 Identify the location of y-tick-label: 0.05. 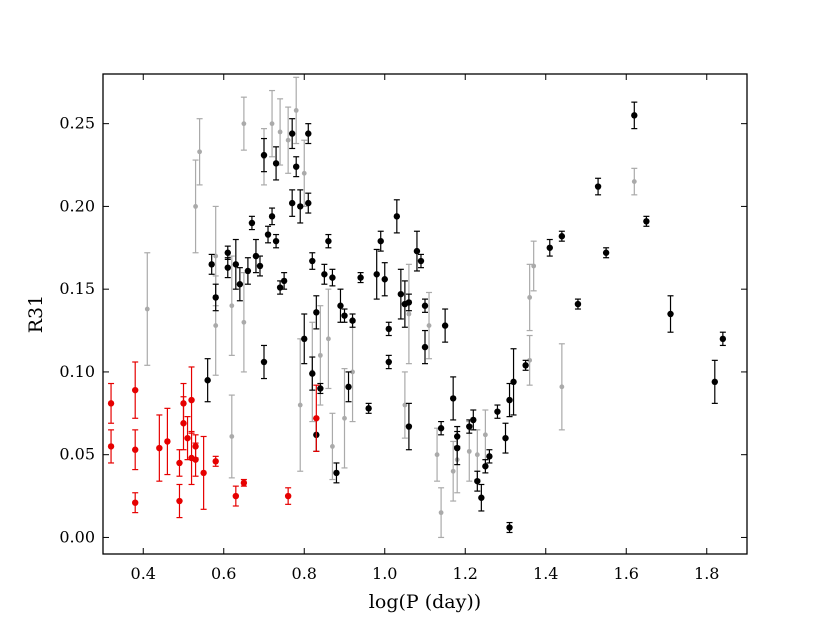
(77, 454).